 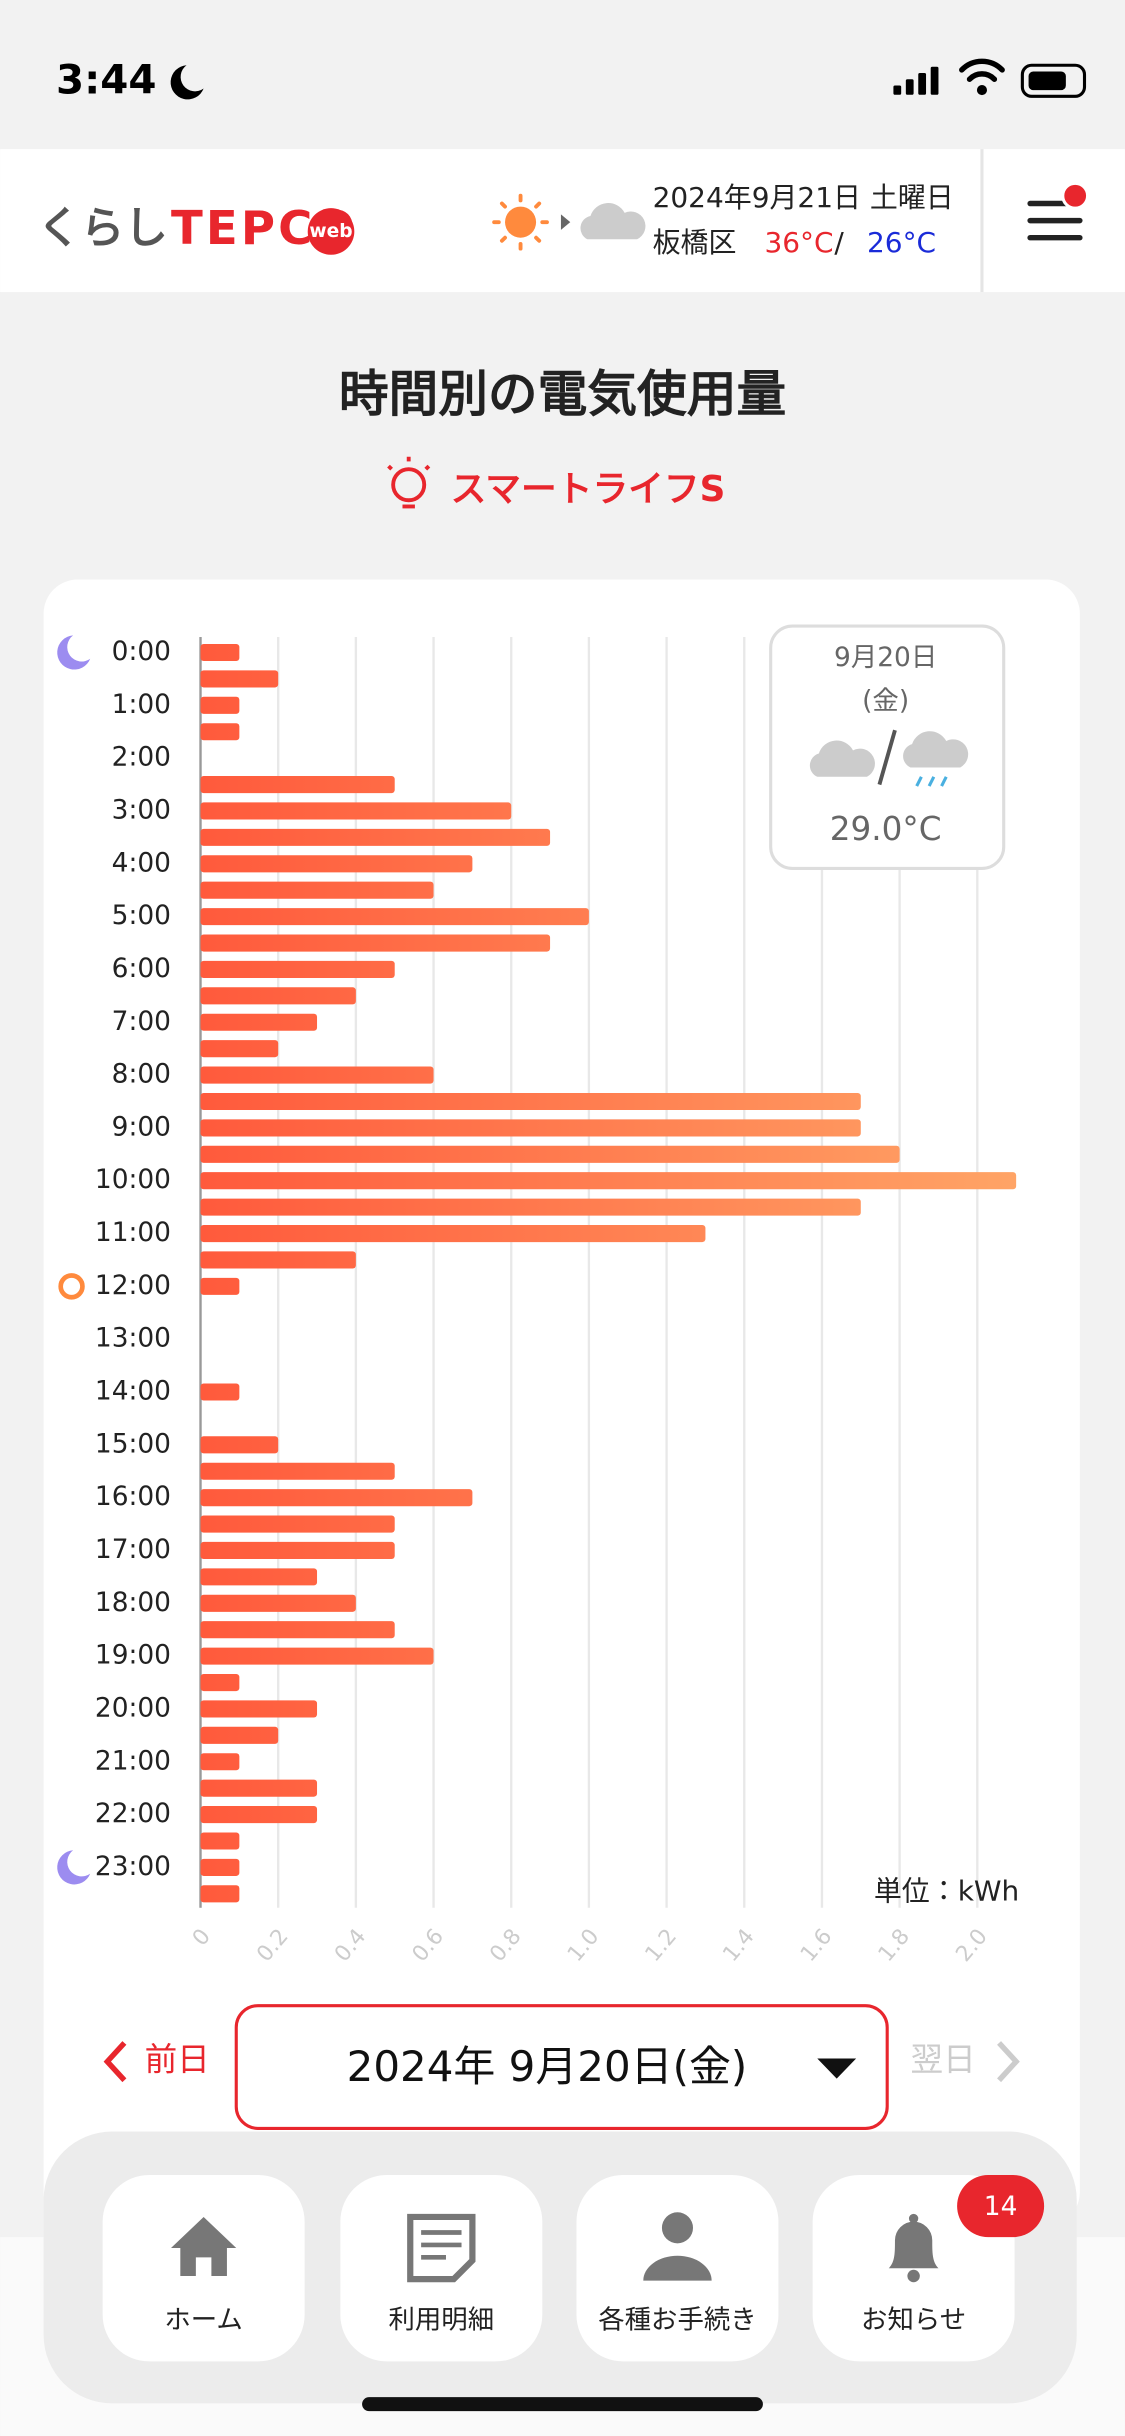 I want to click on person-icon, so click(x=677, y=2246).